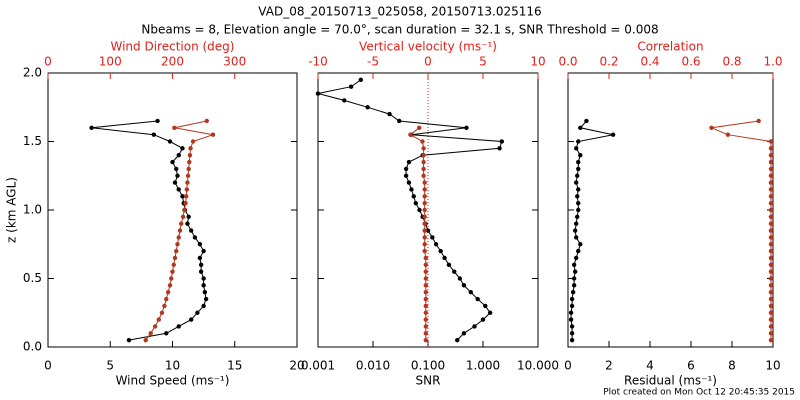 The image size is (800, 400). Describe the element at coordinates (428, 366) in the screenshot. I see `x-tick-label: 0.100` at that location.